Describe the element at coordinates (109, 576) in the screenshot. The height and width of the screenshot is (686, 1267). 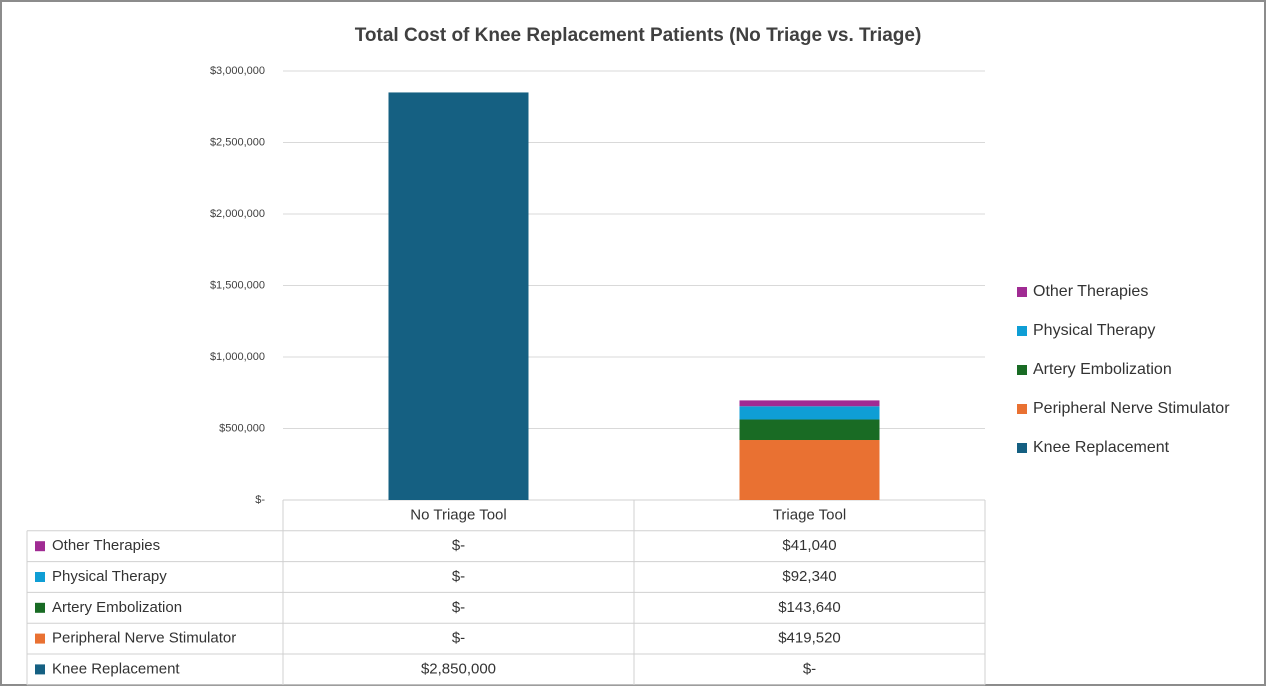
I see `table-series-name: Physical Therapy` at that location.